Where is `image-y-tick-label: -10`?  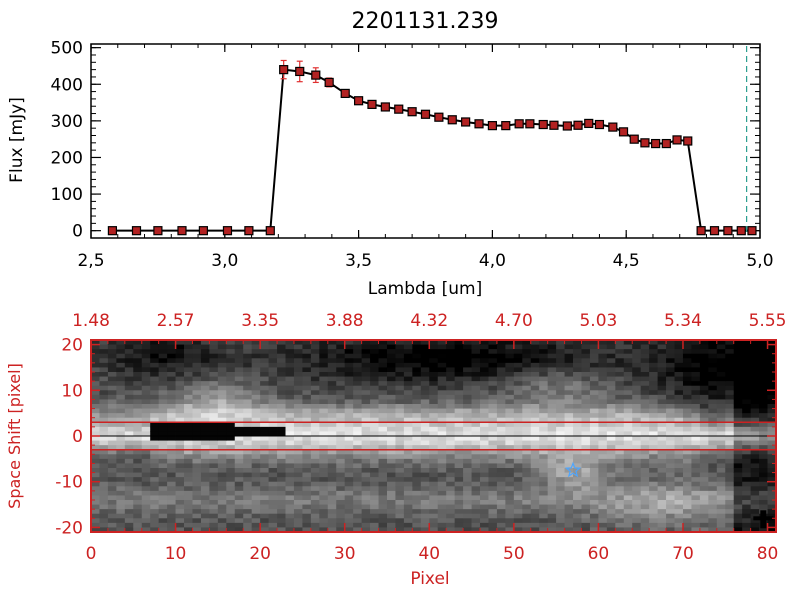
image-y-tick-label: -10 is located at coordinates (69, 483).